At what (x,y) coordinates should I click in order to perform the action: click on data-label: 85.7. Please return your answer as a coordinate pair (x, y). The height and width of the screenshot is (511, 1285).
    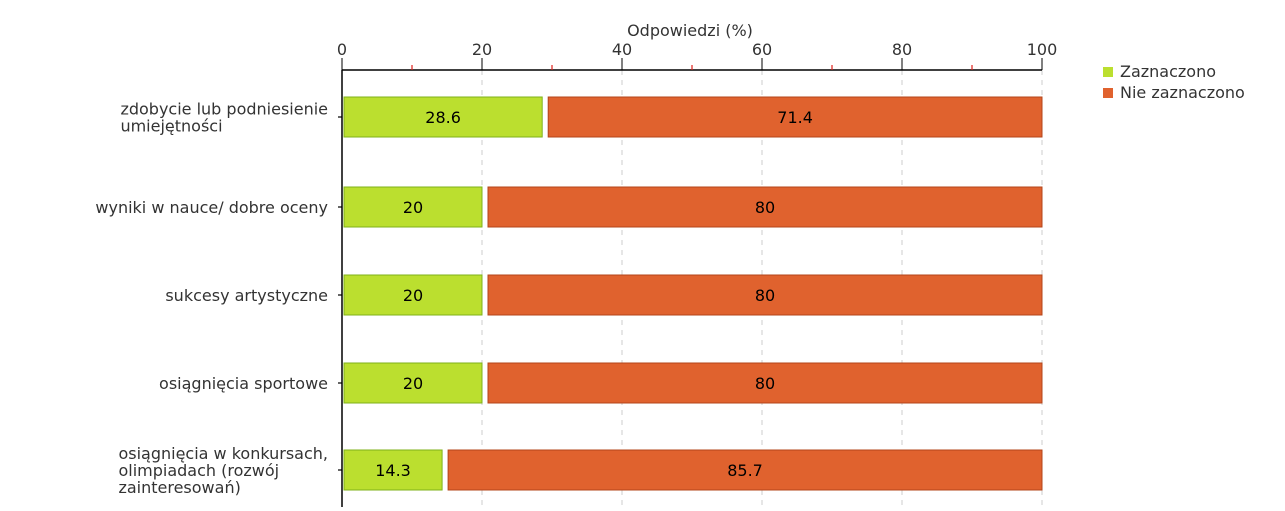
    Looking at the image, I should click on (745, 470).